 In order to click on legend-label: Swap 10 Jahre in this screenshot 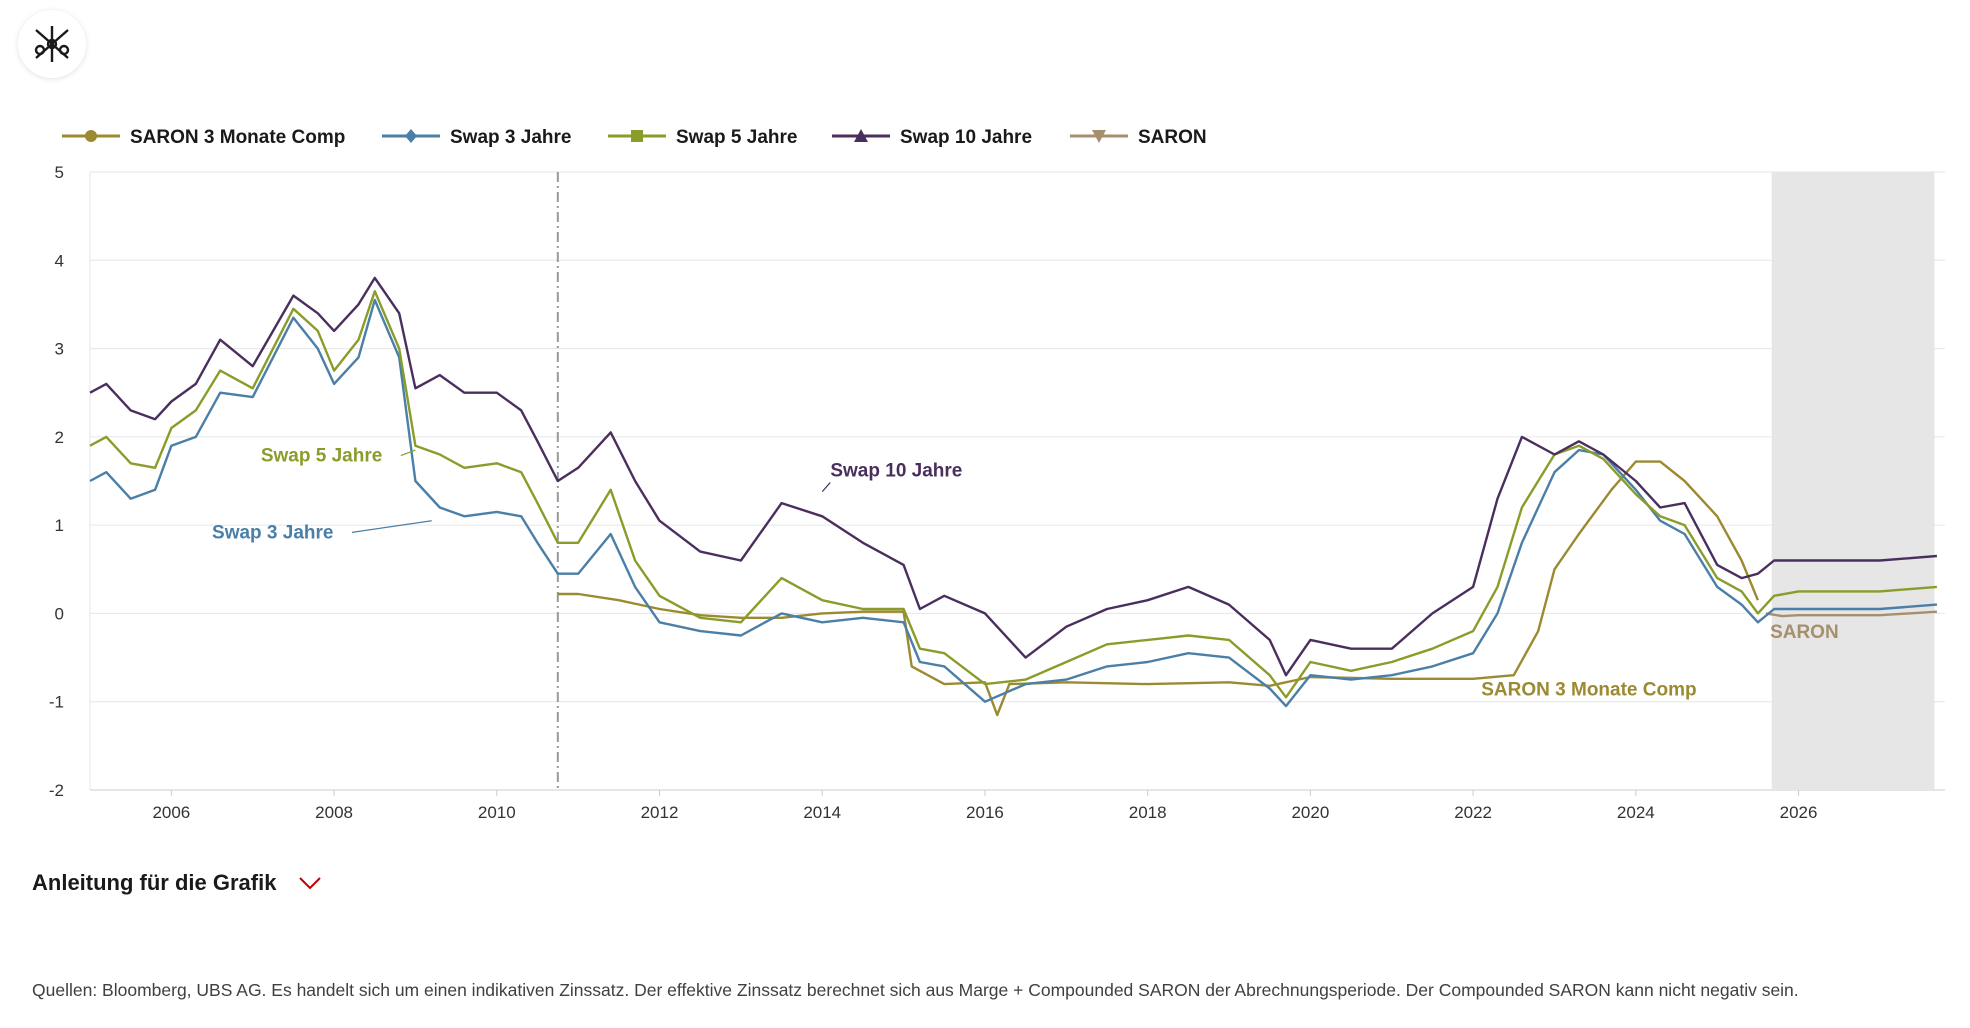, I will do `click(966, 137)`.